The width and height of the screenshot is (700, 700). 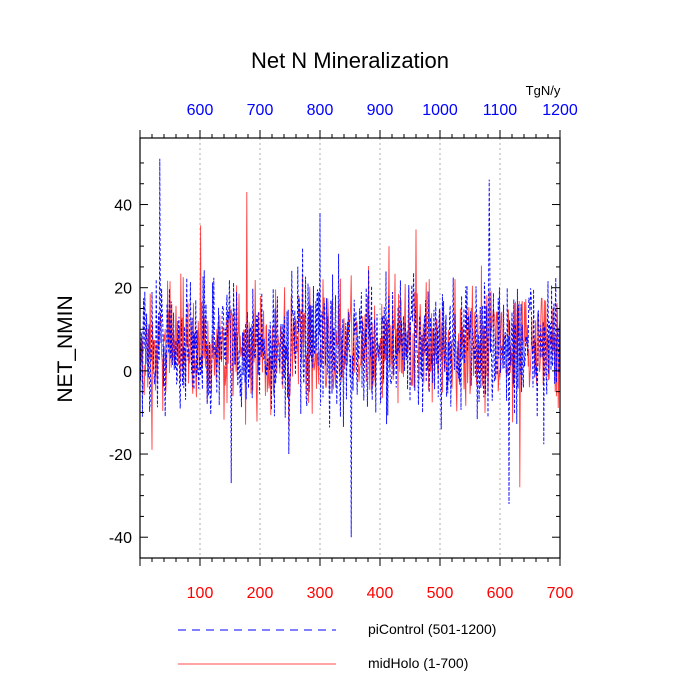 What do you see at coordinates (560, 593) in the screenshot?
I see `x-tick-label: 700` at bounding box center [560, 593].